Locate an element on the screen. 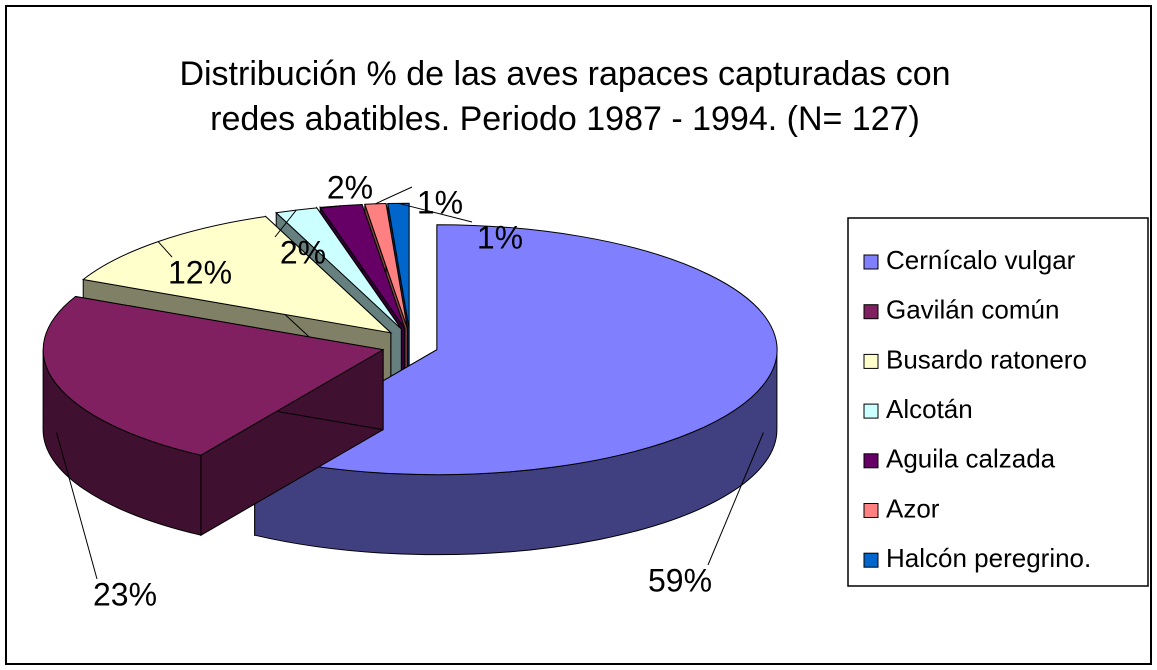 Image resolution: width=1157 pixels, height=670 pixels. legend-label: Busardo ratonero is located at coordinates (986, 359).